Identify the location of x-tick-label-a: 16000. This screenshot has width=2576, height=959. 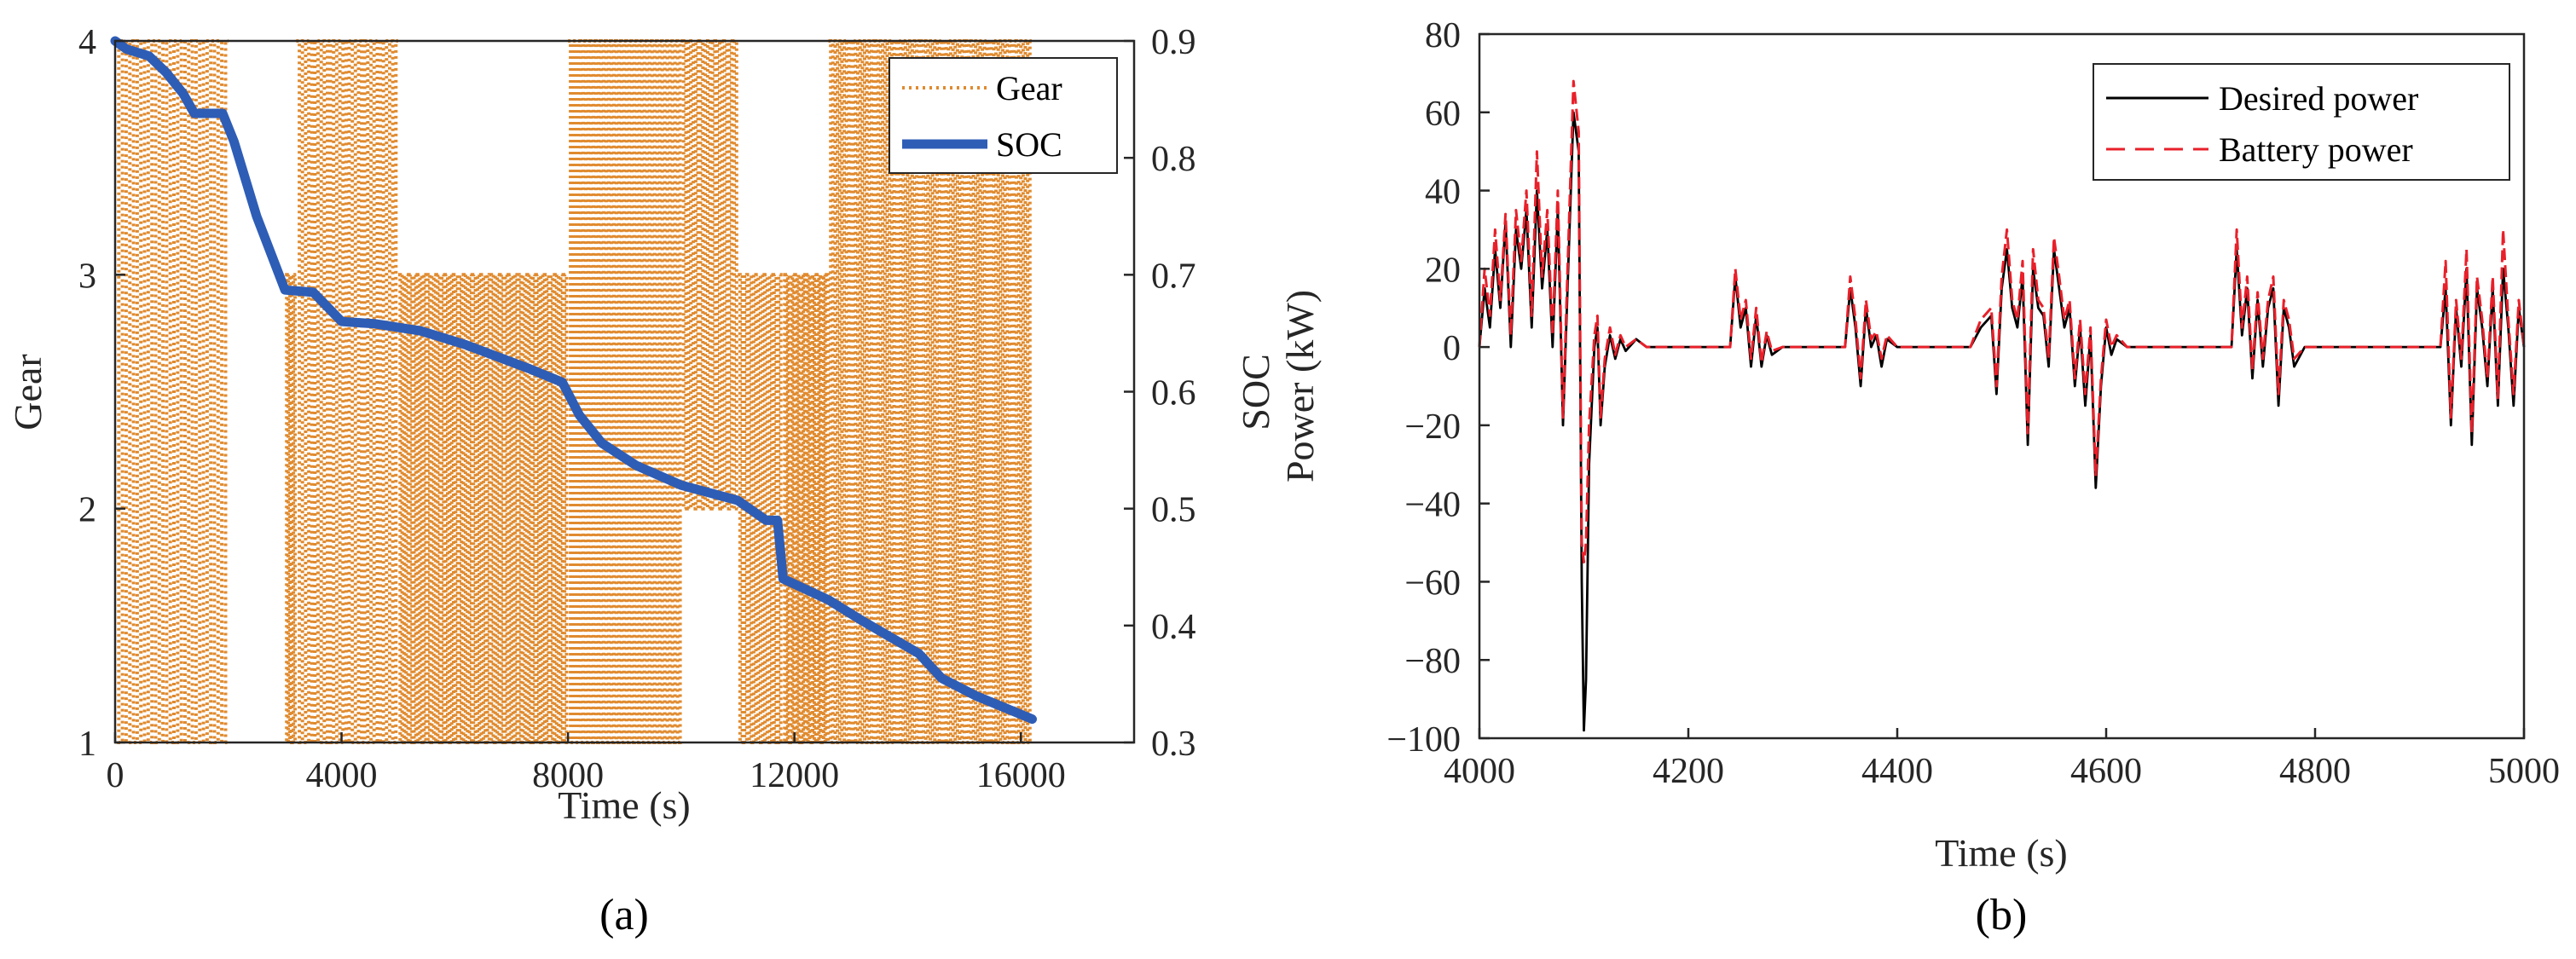
(1021, 775).